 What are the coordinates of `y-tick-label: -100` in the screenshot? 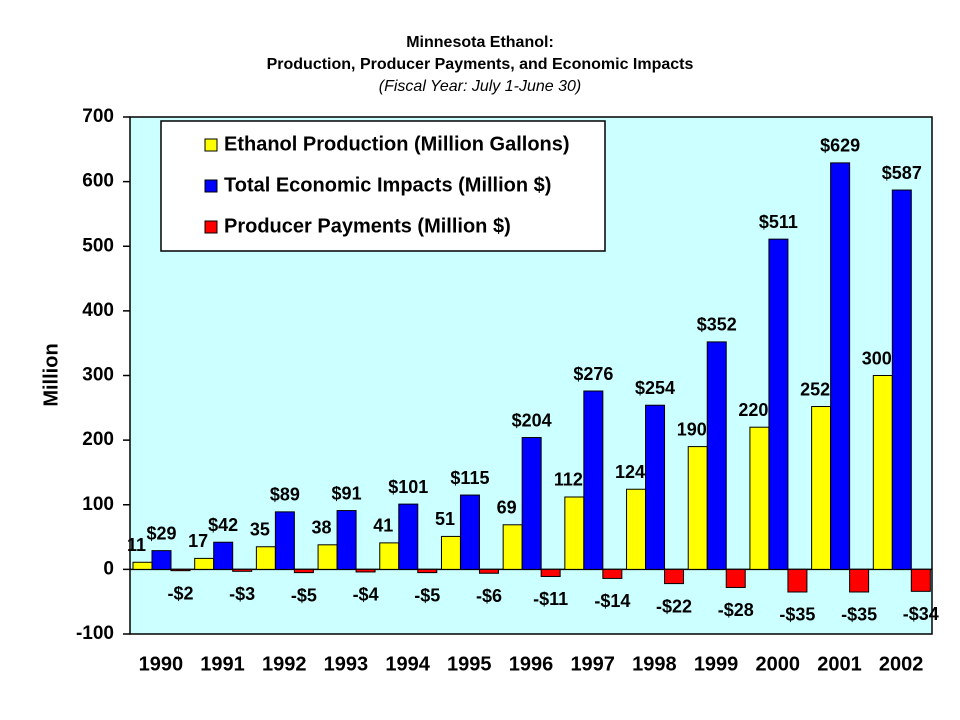 It's located at (95, 633).